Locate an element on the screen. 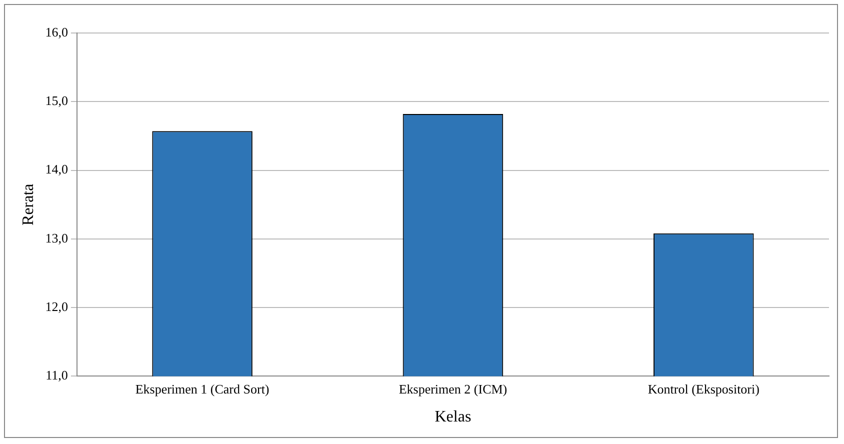 This screenshot has width=844, height=444. y-tick-label: 13,0 is located at coordinates (56, 238).